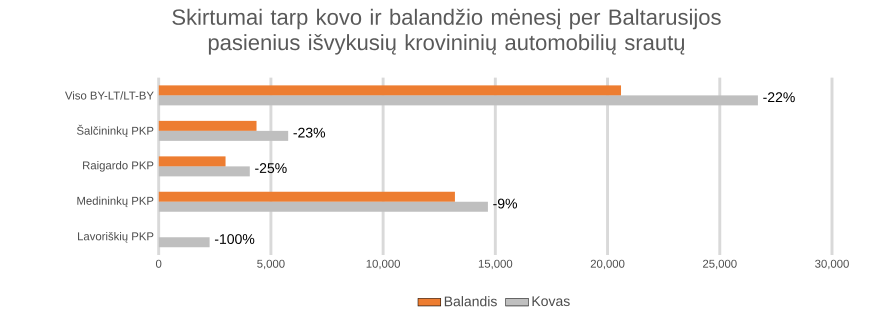 The image size is (893, 333). I want to click on y-tick-label: Šalčininkų PKP, so click(115, 131).